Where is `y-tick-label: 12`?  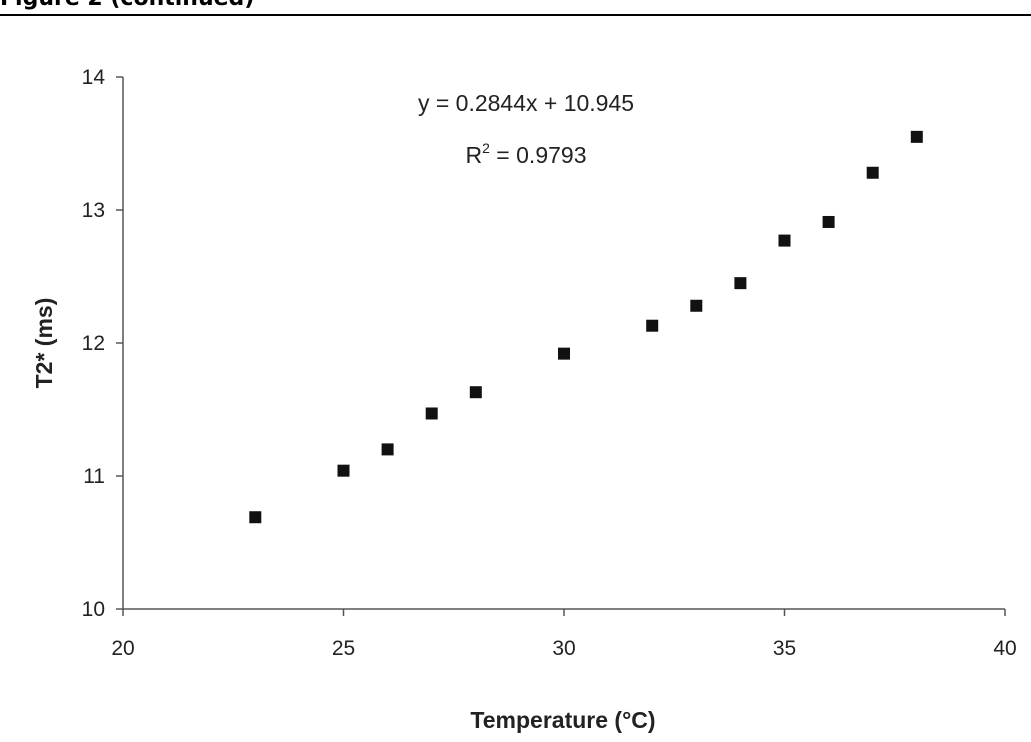 y-tick-label: 12 is located at coordinates (93, 343).